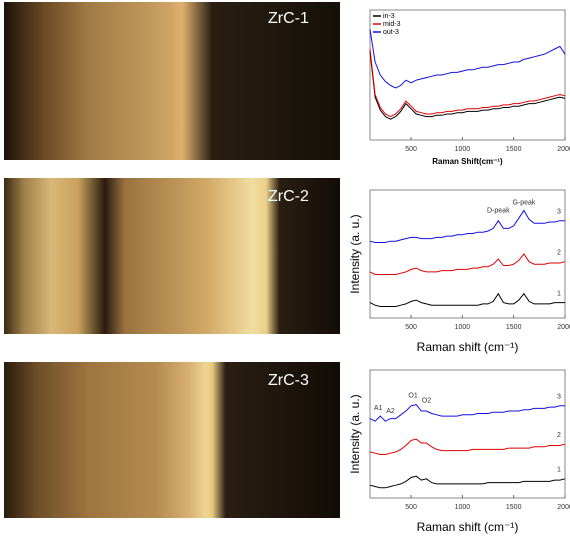  Describe the element at coordinates (426, 401) in the screenshot. I see `annotation: O2` at that location.